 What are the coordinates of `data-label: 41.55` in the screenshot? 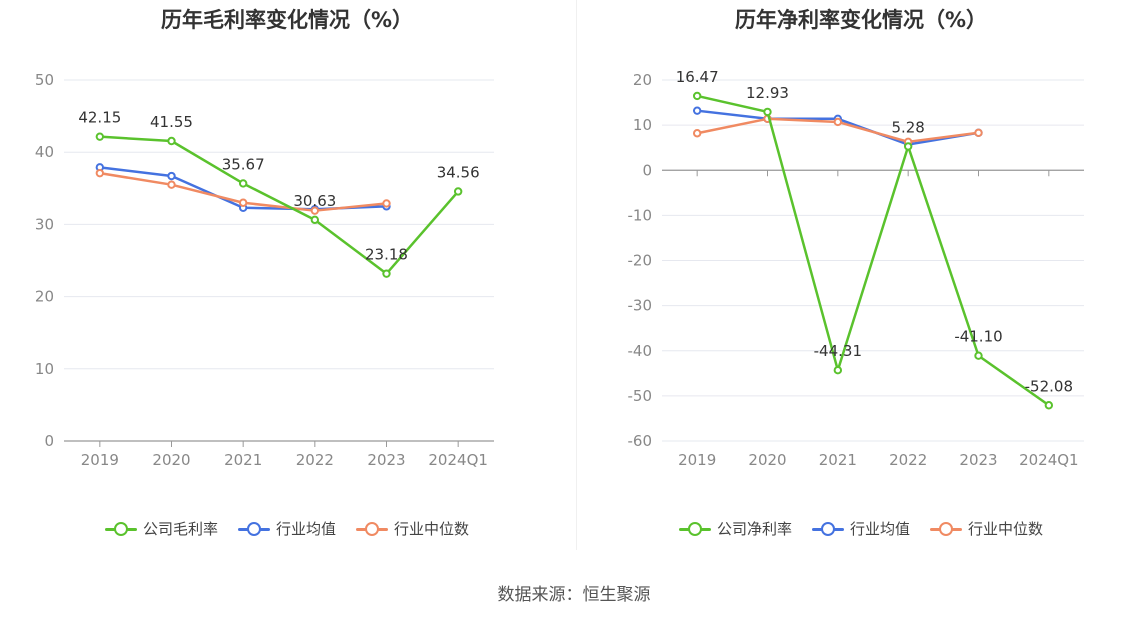 It's located at (171, 122).